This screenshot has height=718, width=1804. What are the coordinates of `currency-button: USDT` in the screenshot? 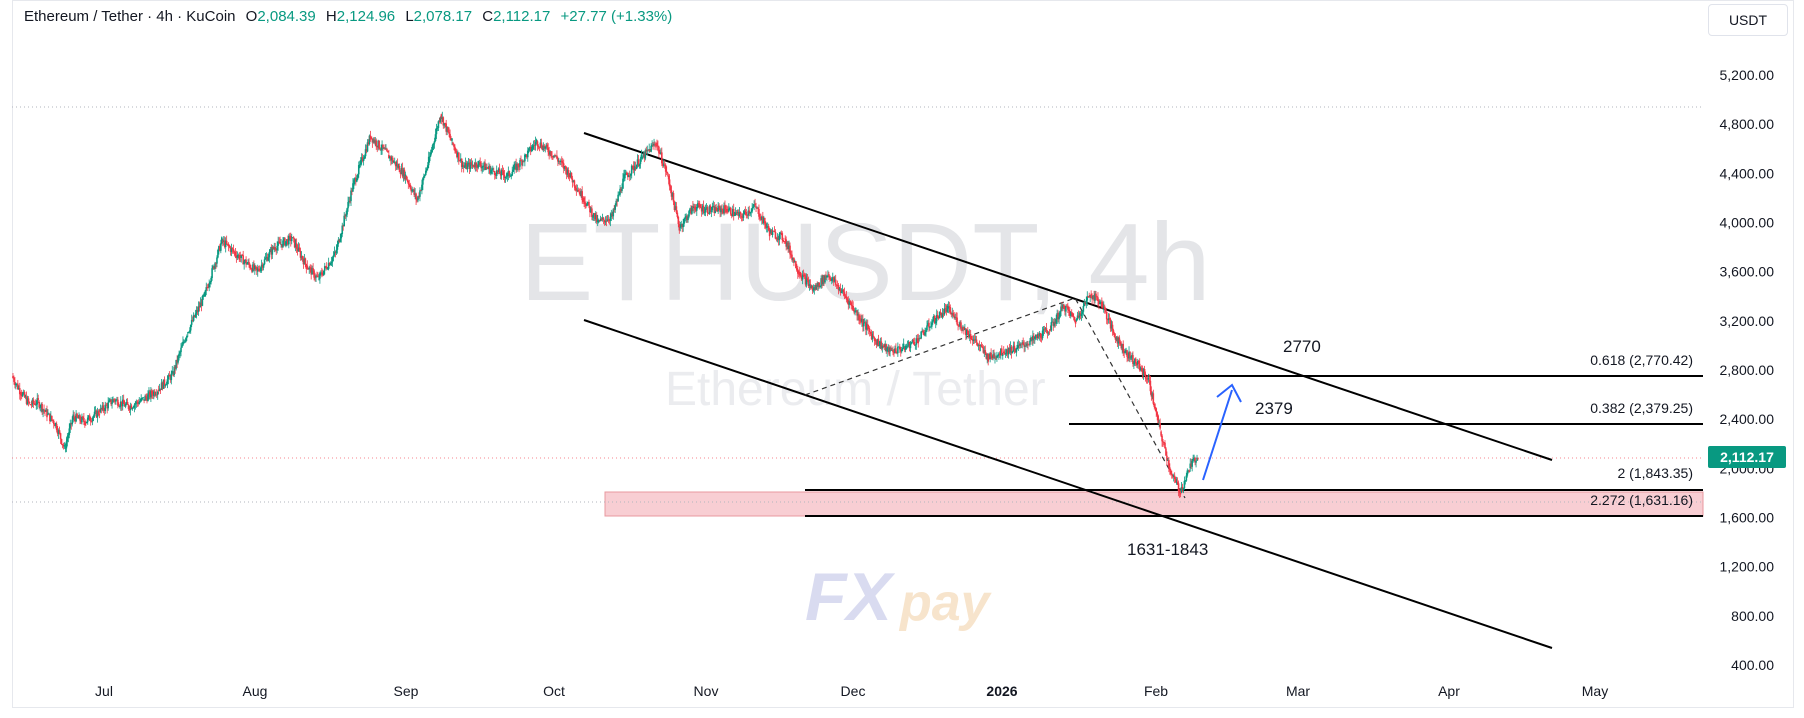 It's located at (1748, 20).